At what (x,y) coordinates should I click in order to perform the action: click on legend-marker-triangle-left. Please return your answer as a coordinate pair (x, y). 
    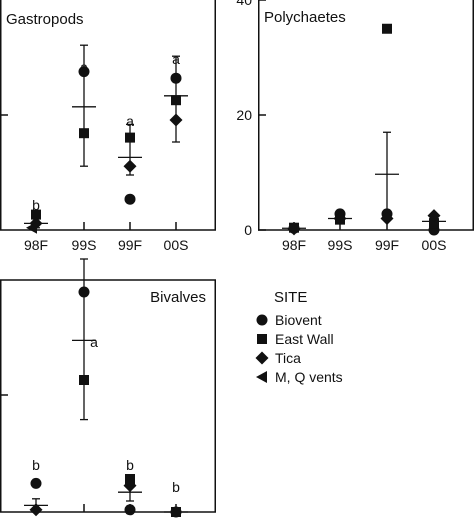
    Looking at the image, I should click on (261, 377).